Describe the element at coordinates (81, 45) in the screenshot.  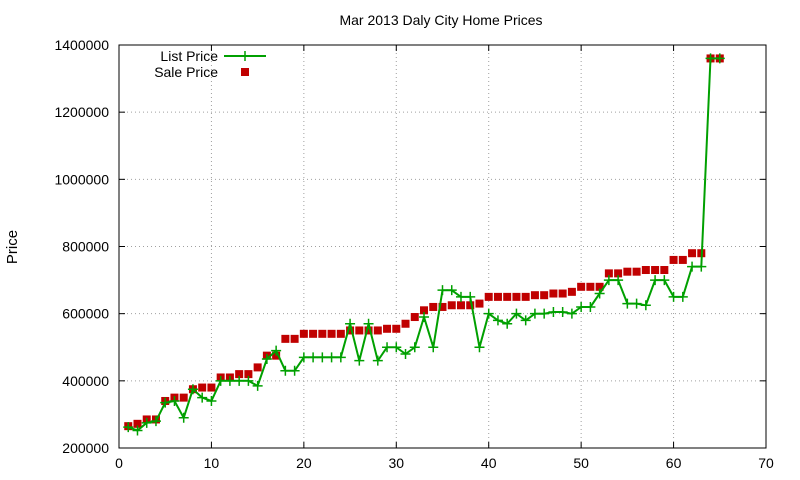
I see `y-tick-label: 1400000` at that location.